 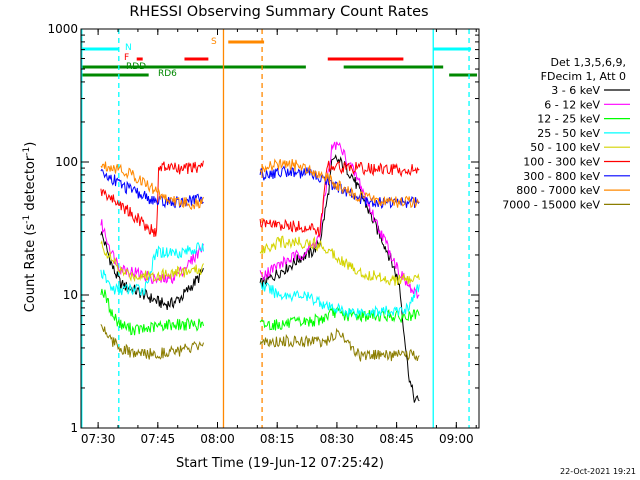 I want to click on y-tick-label-3: 1000, so click(x=62, y=29).